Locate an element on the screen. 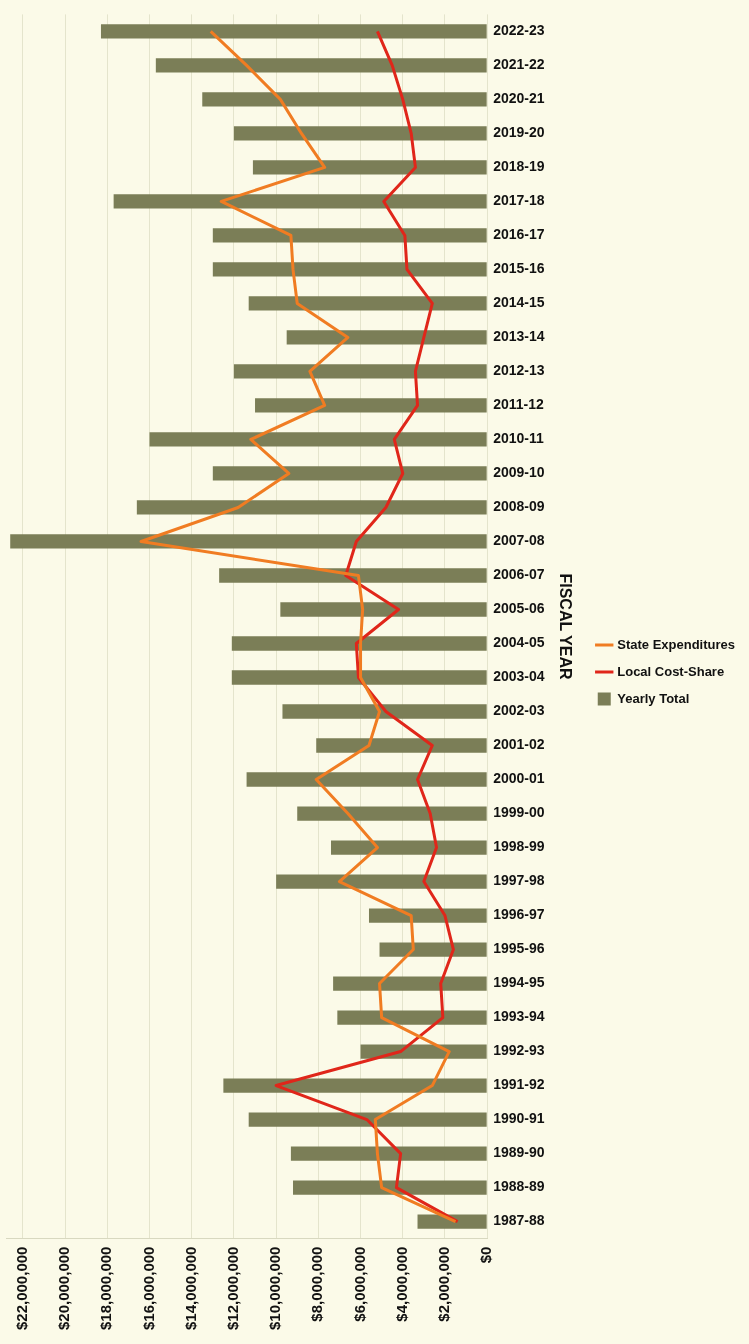 This screenshot has height=1344, width=749. y-tick-label: 2020-21 is located at coordinates (519, 98).